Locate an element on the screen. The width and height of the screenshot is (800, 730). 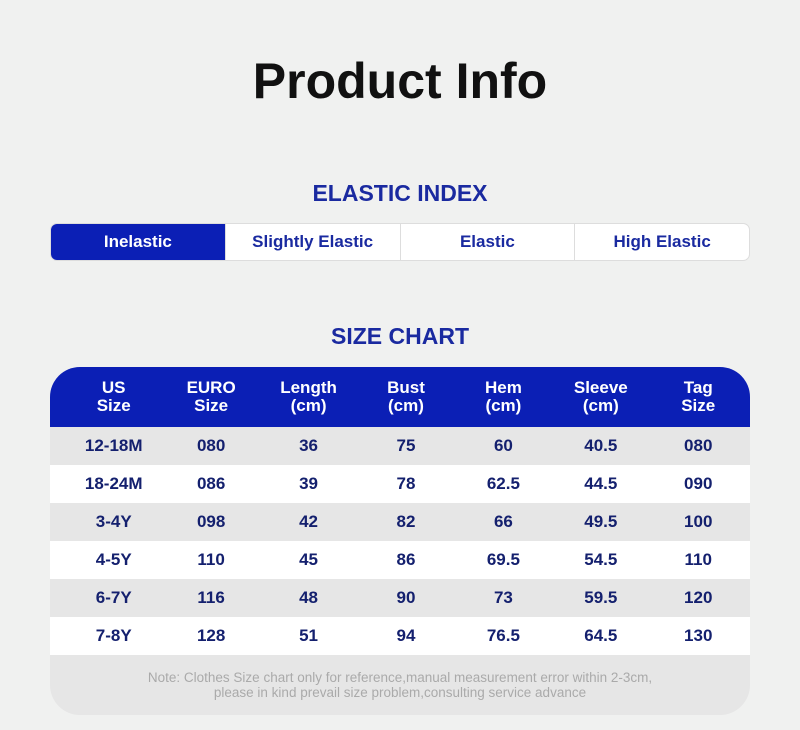
table-cell: 42 is located at coordinates (309, 521).